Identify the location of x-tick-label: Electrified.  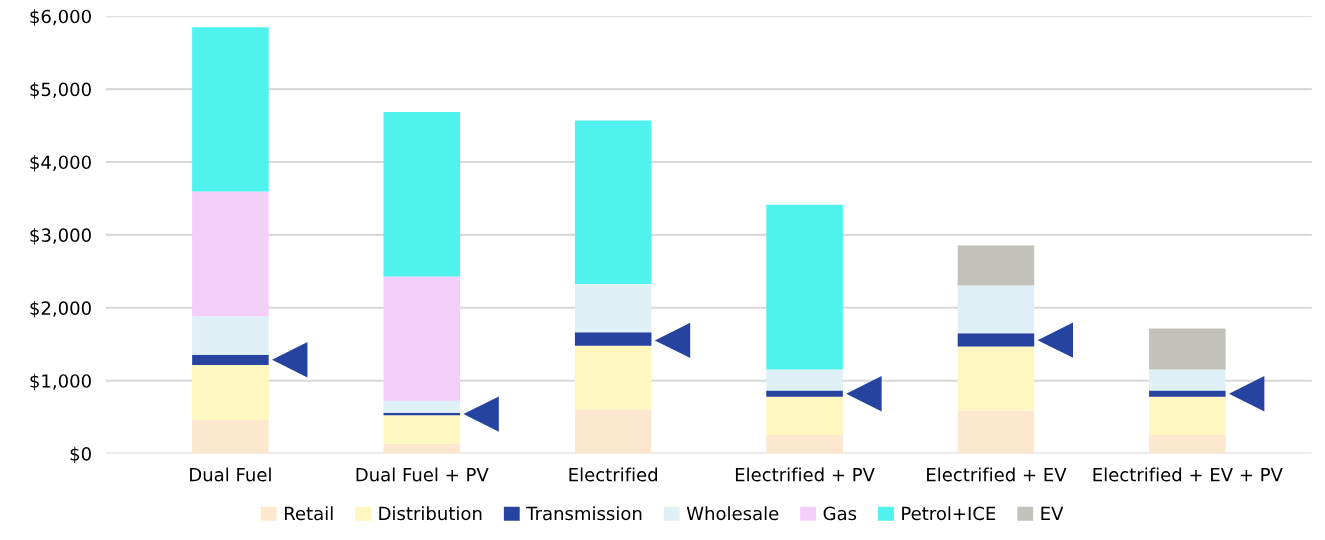
(613, 474).